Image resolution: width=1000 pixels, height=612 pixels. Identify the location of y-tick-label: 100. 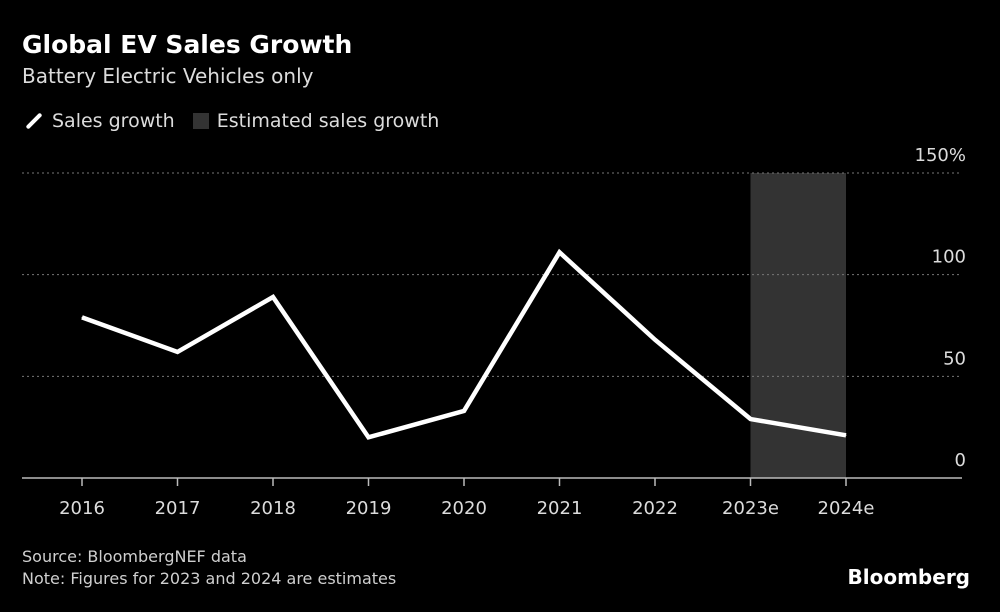
(949, 257).